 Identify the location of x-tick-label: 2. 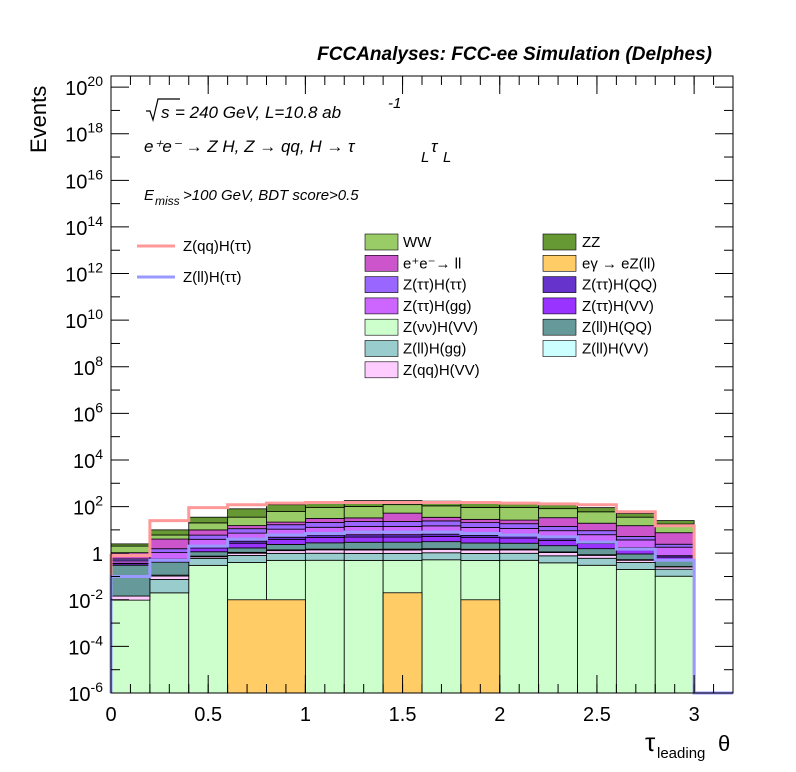
(499, 715).